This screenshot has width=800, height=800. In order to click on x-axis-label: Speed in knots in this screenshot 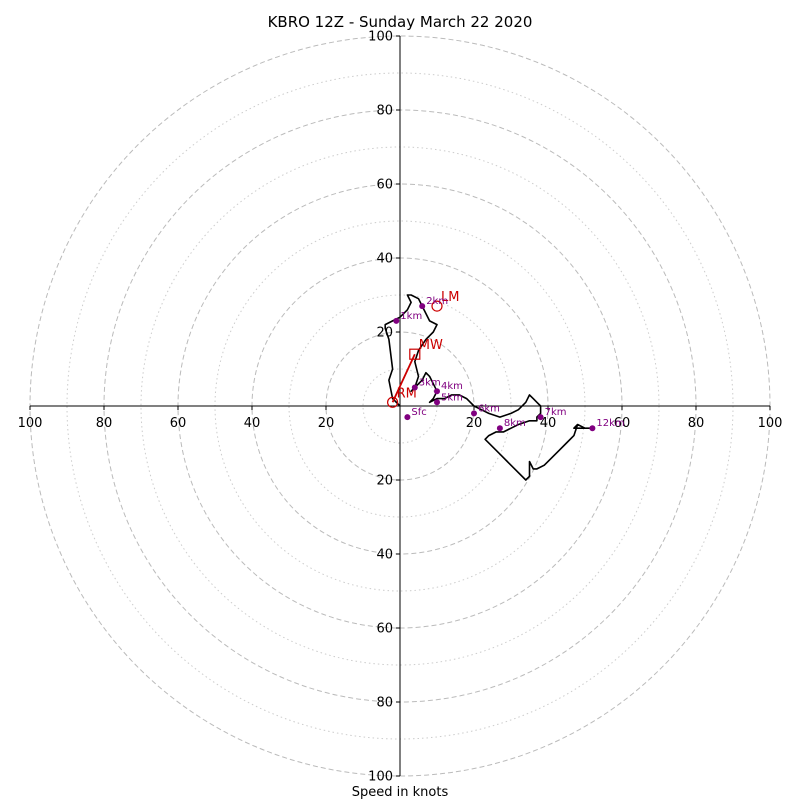, I will do `click(400, 792)`.